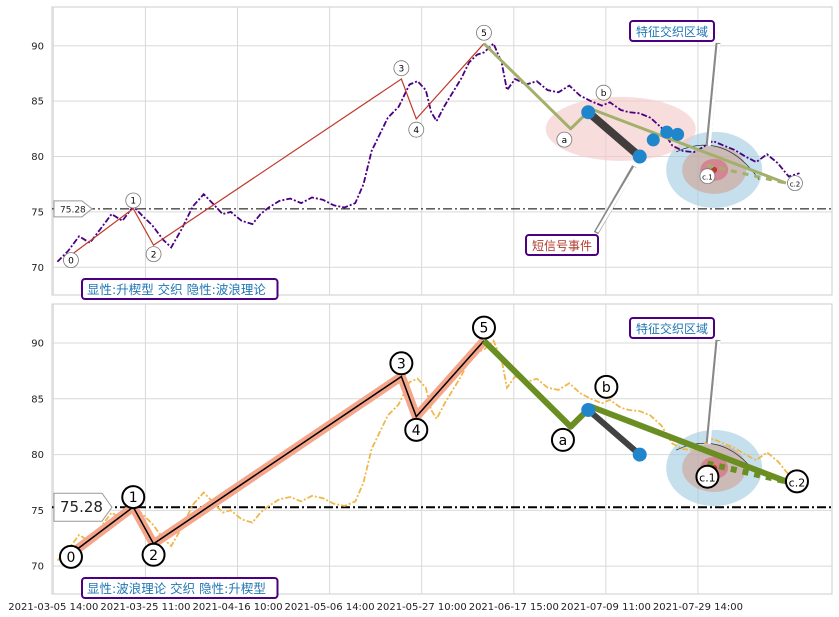  What do you see at coordinates (330, 607) in the screenshot?
I see `x-tick-label: 2021-05-06 14:00` at bounding box center [330, 607].